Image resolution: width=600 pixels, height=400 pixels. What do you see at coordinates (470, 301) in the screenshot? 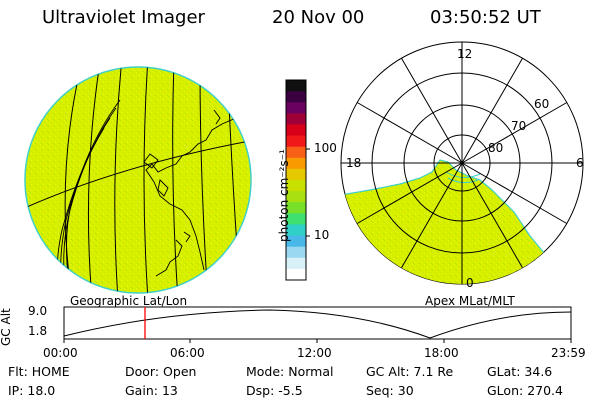
I see `apex-label: Apex MLat/MLT` at bounding box center [470, 301].